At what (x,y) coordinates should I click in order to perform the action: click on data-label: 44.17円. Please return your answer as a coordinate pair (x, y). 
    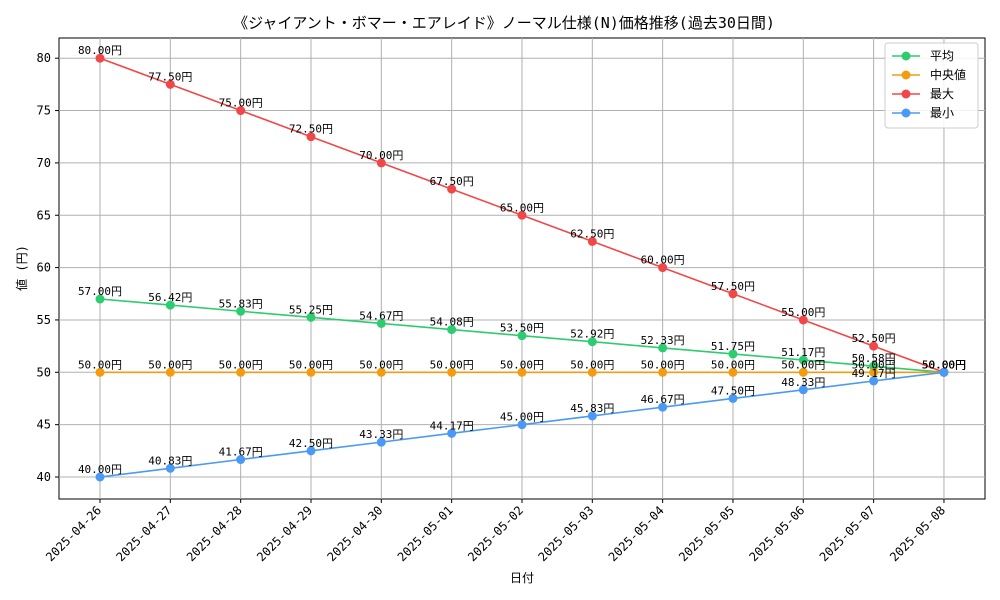
    Looking at the image, I should click on (452, 425).